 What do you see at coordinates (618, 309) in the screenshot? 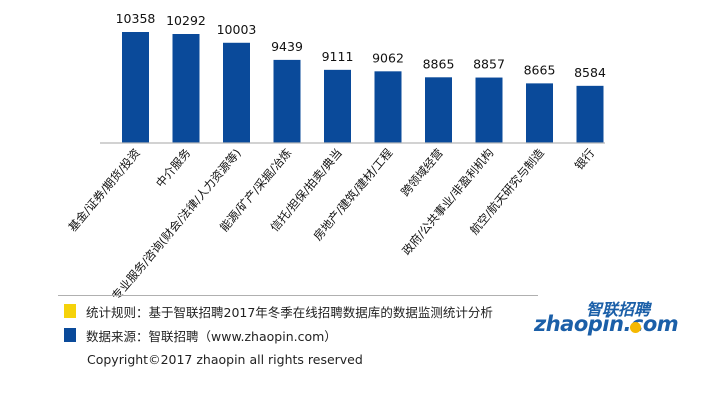
I see `logo-cn-text: 智联招聘` at bounding box center [618, 309].